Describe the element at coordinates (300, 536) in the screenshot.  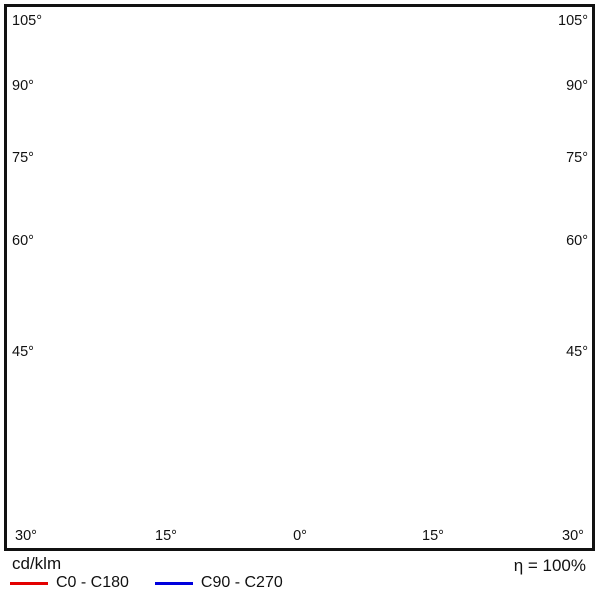
I see `angle-label-bottom: 0°` at that location.